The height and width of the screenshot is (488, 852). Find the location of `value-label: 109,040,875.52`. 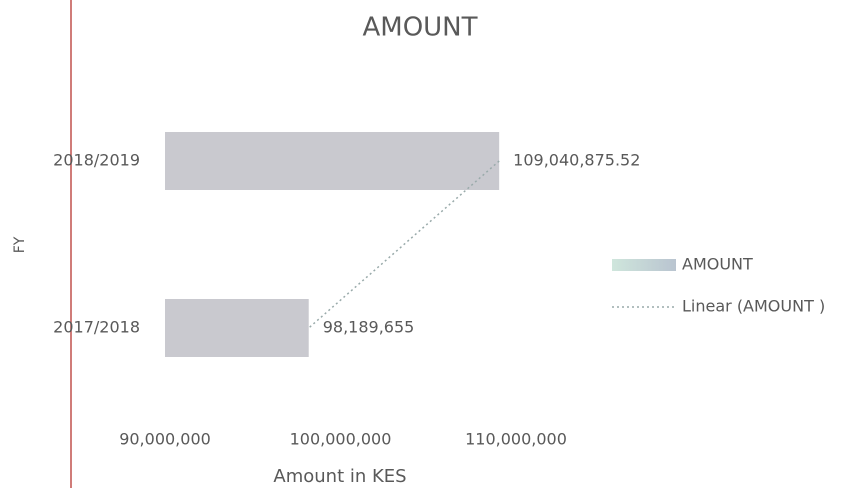

value-label: 109,040,875.52 is located at coordinates (576, 160).